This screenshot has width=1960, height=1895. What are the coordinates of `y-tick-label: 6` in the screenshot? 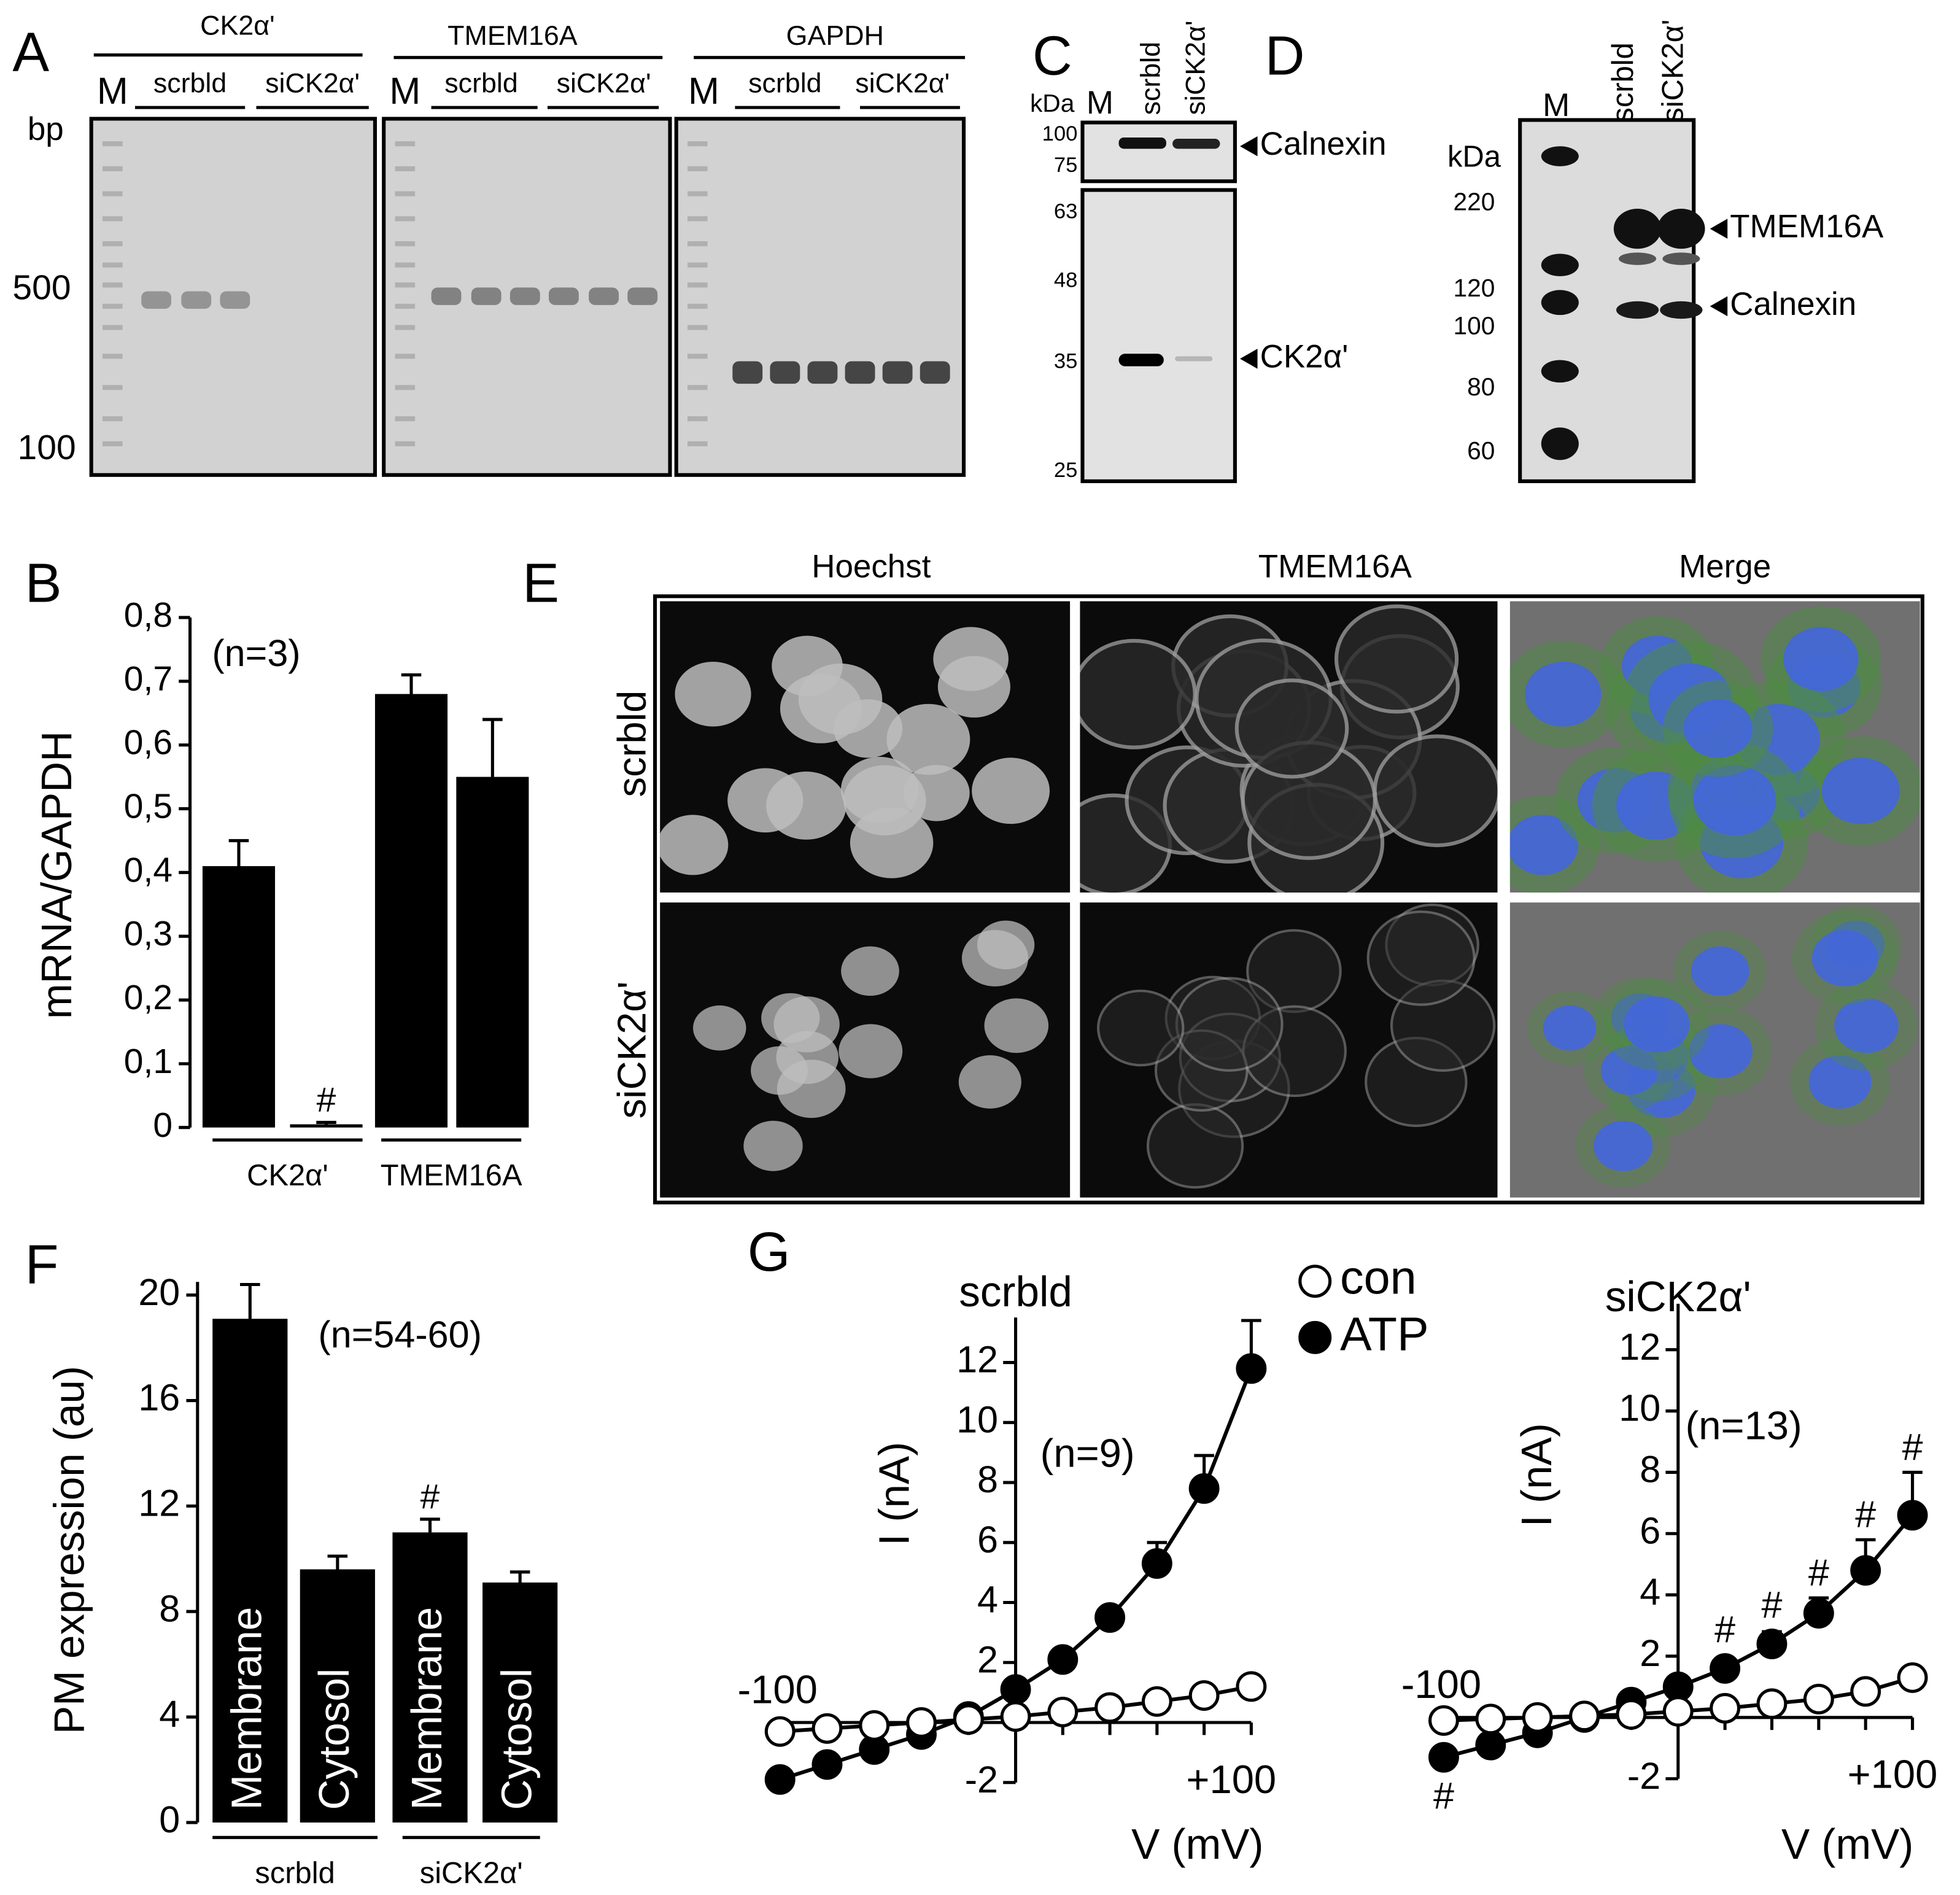 It's located at (988, 1539).